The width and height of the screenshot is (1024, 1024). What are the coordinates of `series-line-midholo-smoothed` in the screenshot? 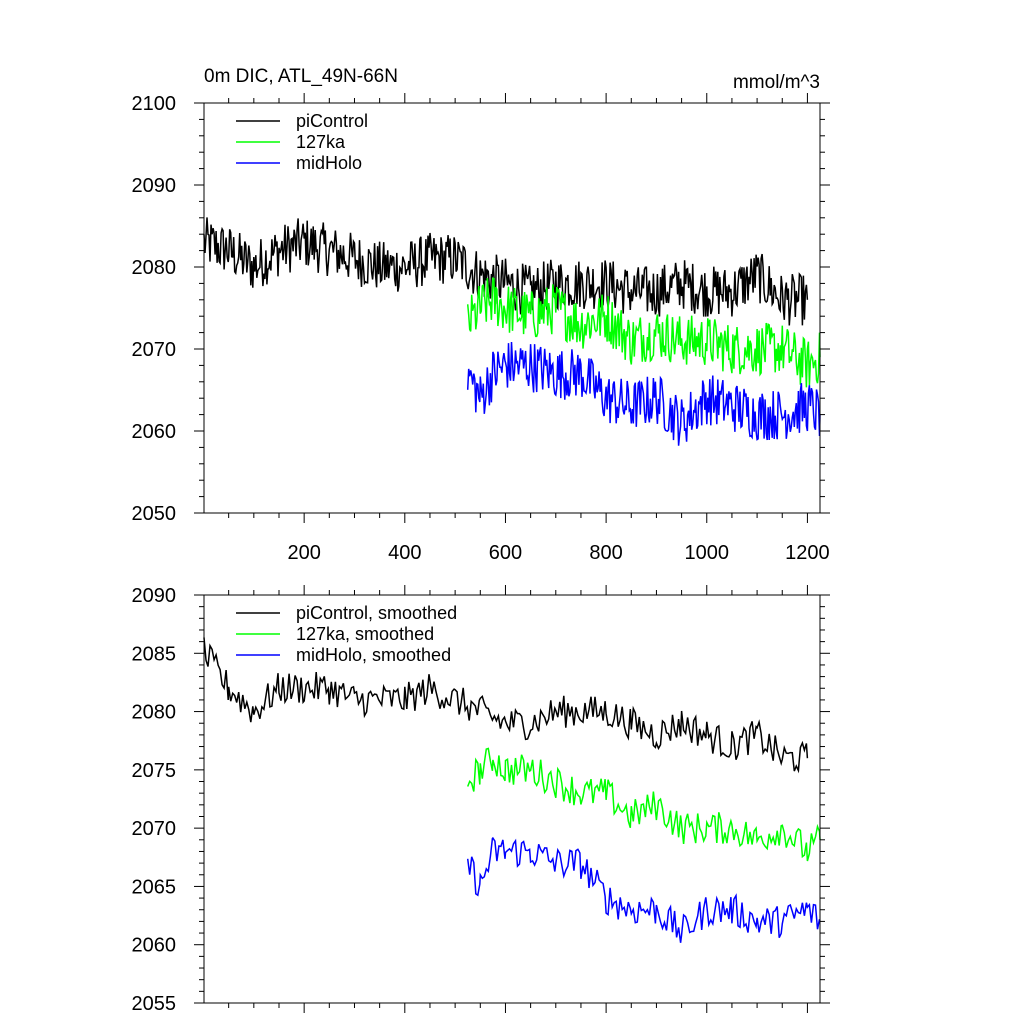 It's located at (643, 889).